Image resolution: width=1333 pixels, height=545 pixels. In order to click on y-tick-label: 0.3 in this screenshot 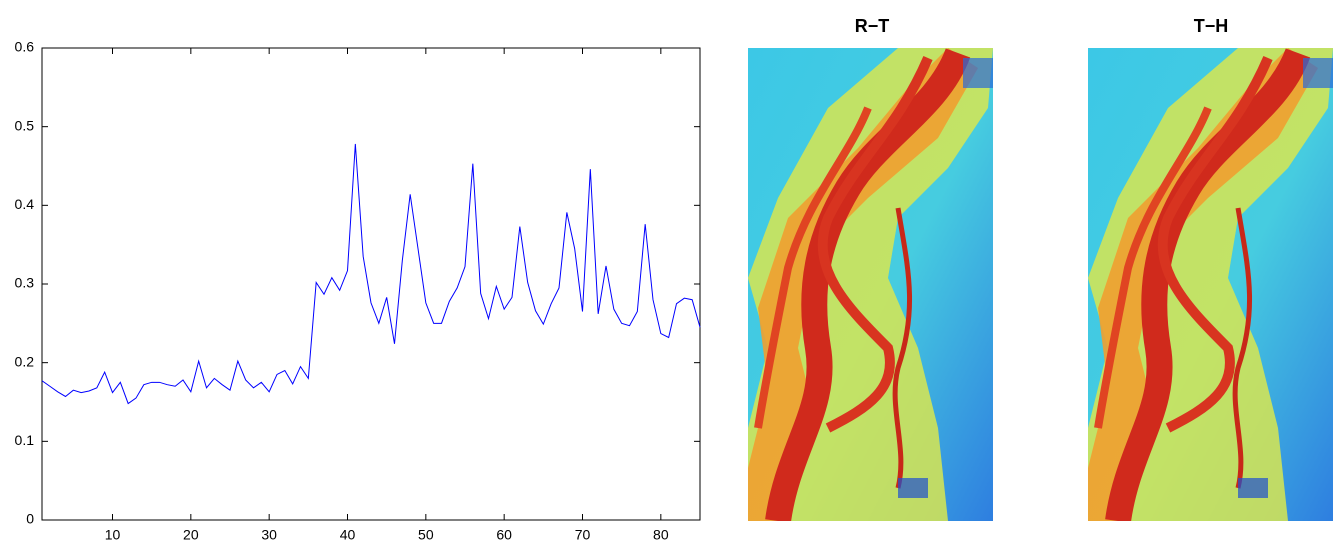, I will do `click(25, 283)`.